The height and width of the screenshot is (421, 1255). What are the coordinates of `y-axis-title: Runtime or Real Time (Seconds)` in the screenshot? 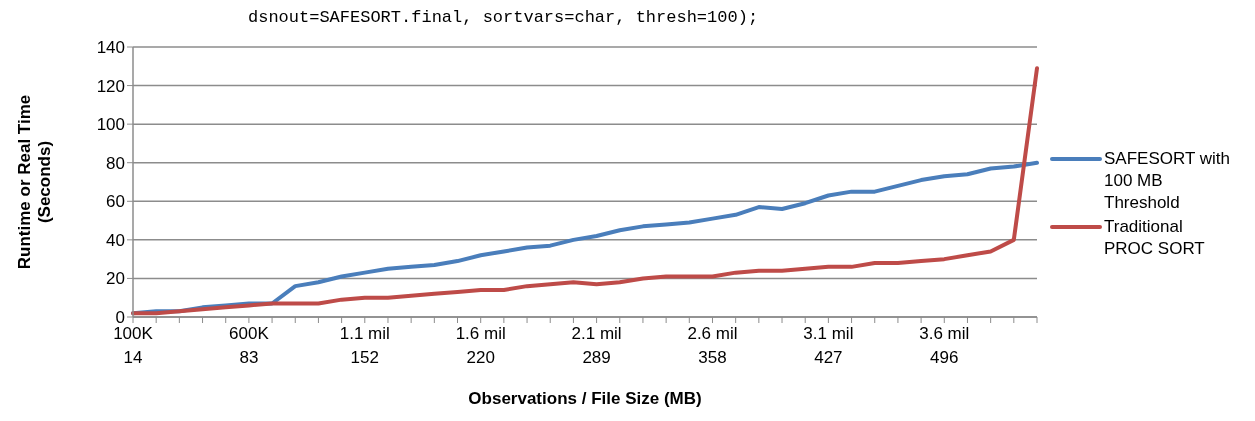 It's located at (34, 182).